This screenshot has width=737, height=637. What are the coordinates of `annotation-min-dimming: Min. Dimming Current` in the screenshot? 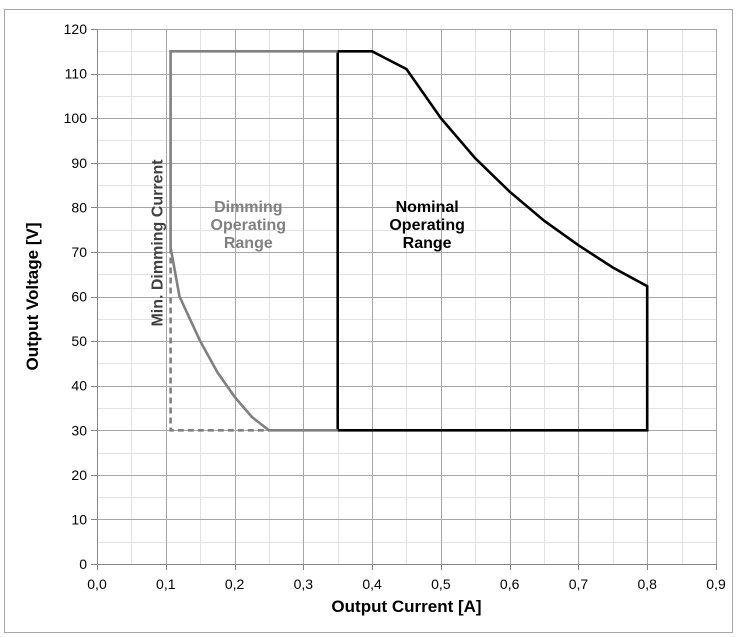 It's located at (158, 243).